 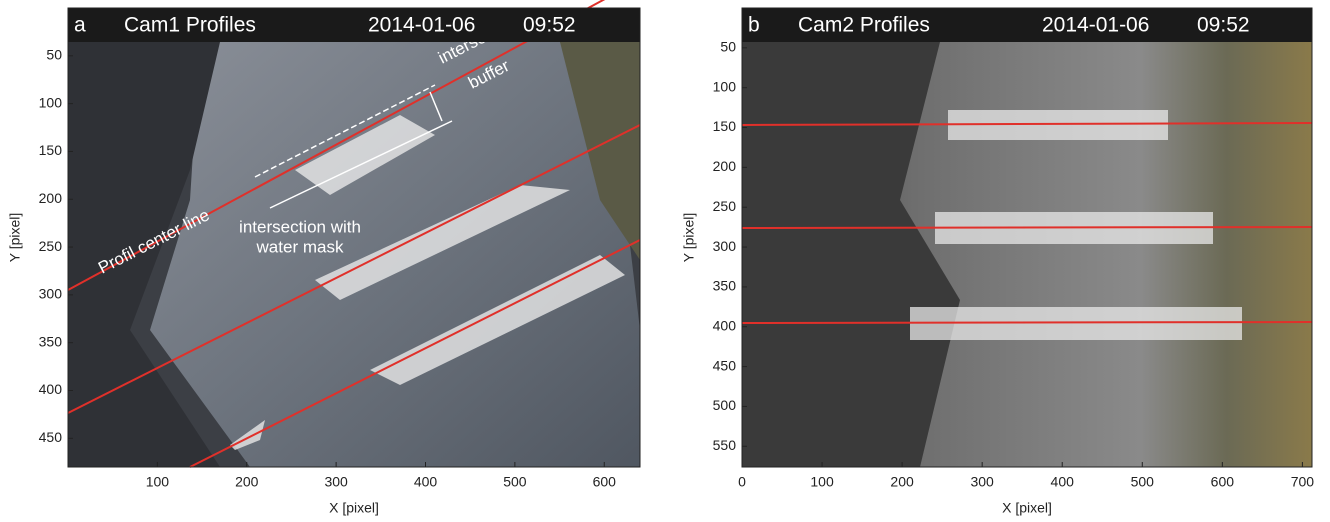 I want to click on x-tick-label: 0, so click(x=742, y=482).